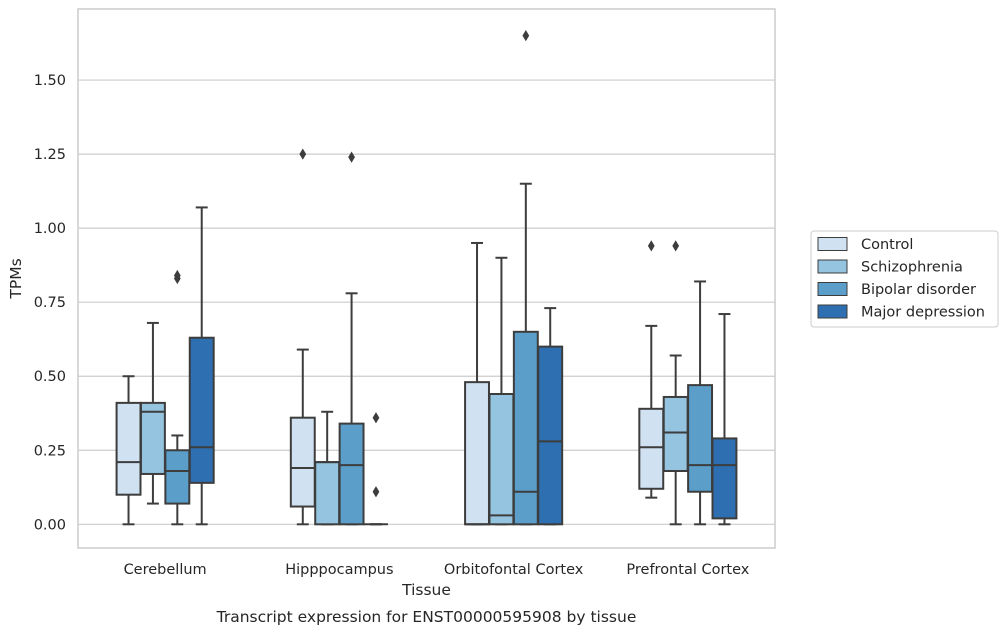 Image resolution: width=1007 pixels, height=634 pixels. What do you see at coordinates (918, 290) in the screenshot?
I see `legend-label: Bipolar disorder` at bounding box center [918, 290].